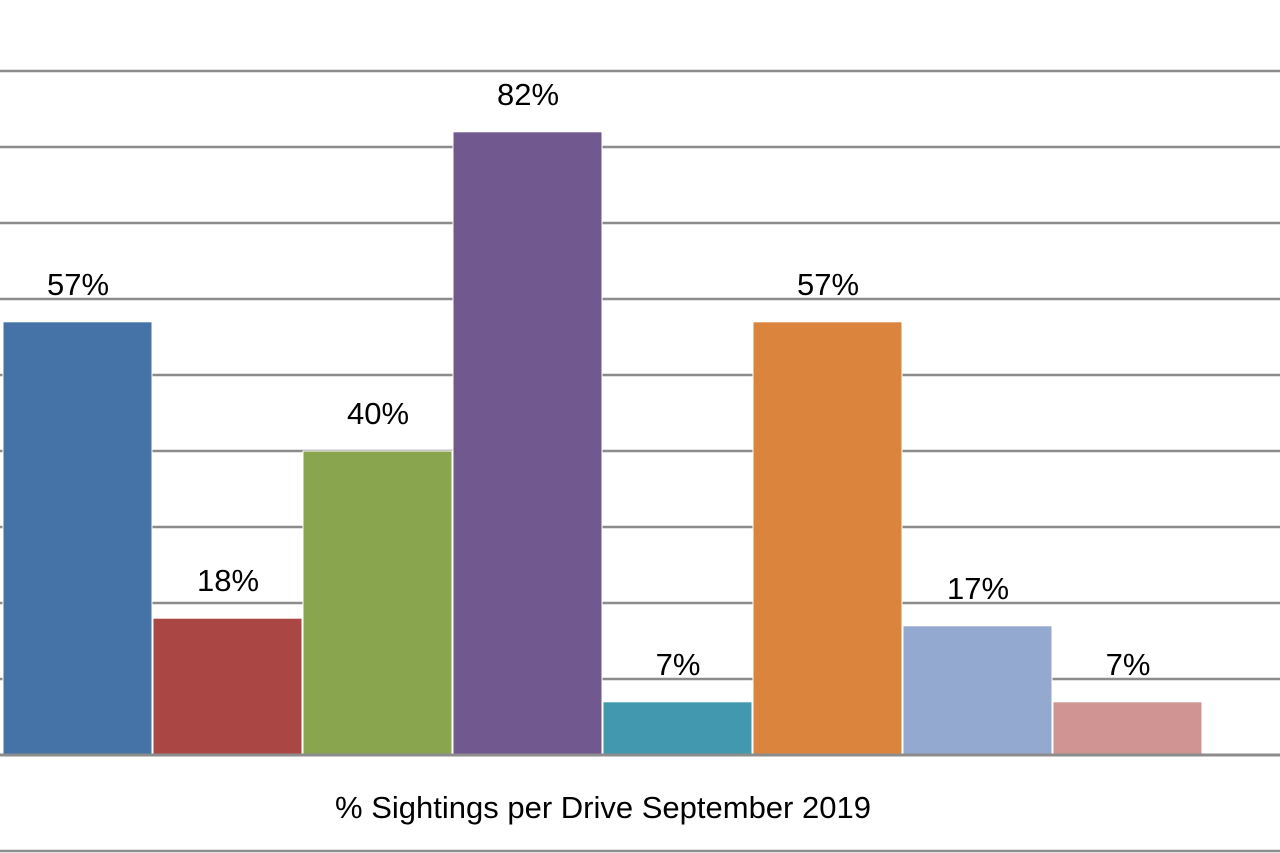 The image size is (1280, 853). What do you see at coordinates (78, 284) in the screenshot?
I see `data-label-1: 57%` at bounding box center [78, 284].